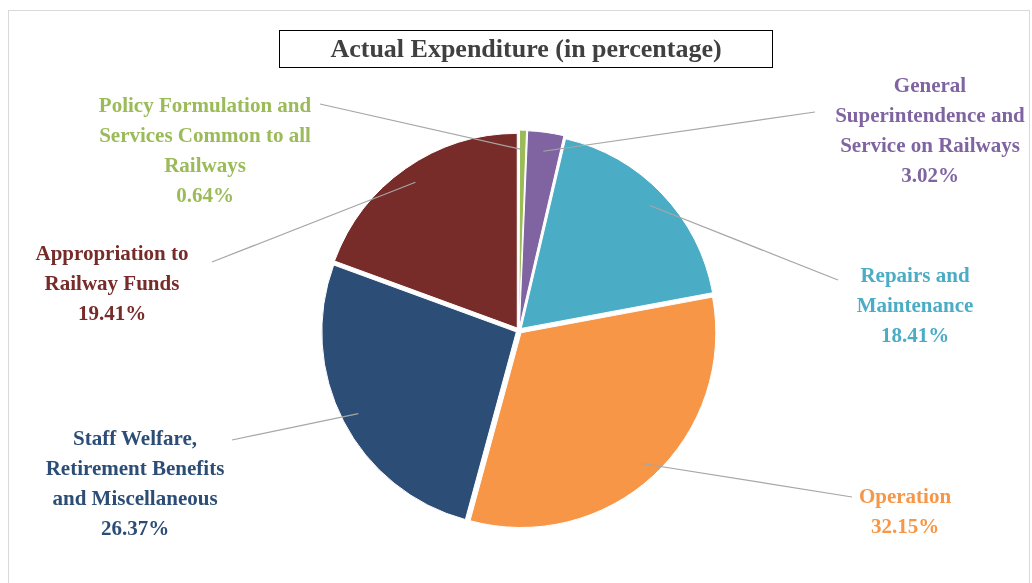 The height and width of the screenshot is (583, 1032). I want to click on slice-label: General Superintendence and Service on Railways, so click(930, 115).